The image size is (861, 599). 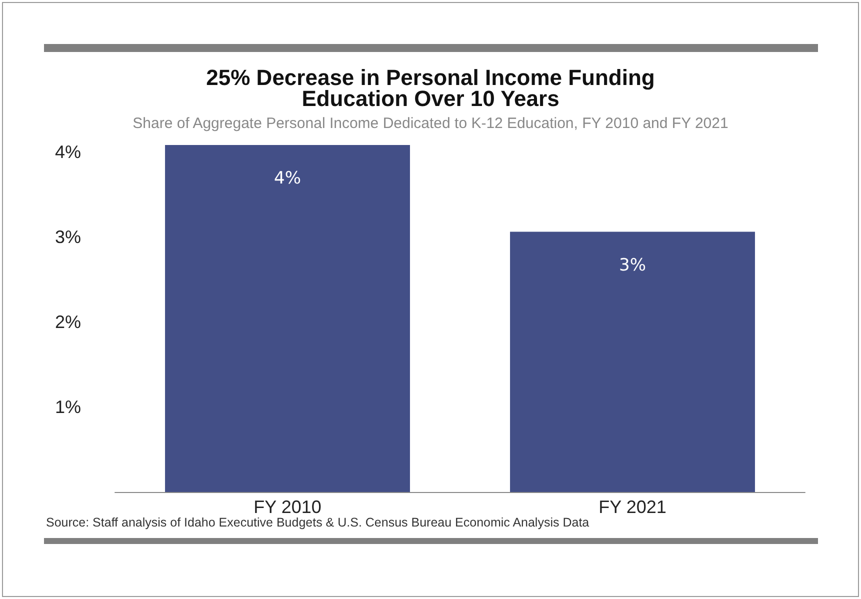 I want to click on data-label: 4%, so click(x=287, y=178).